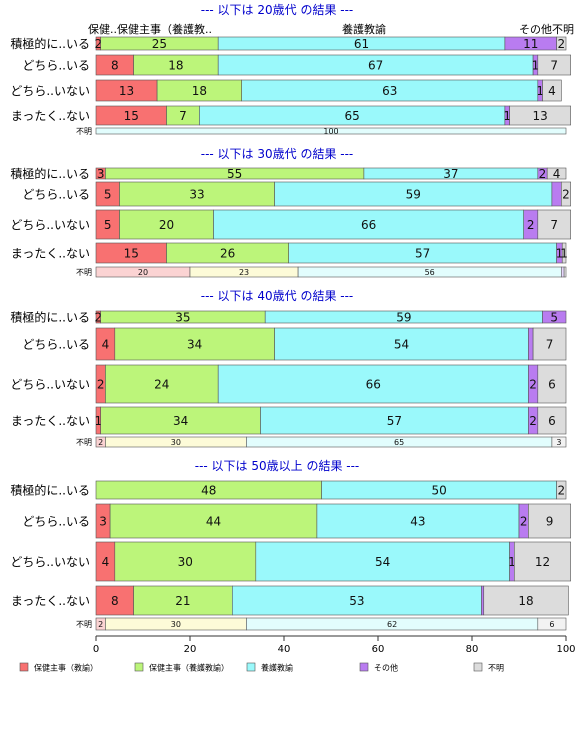  I want to click on x-tick-label: 20, so click(190, 649).